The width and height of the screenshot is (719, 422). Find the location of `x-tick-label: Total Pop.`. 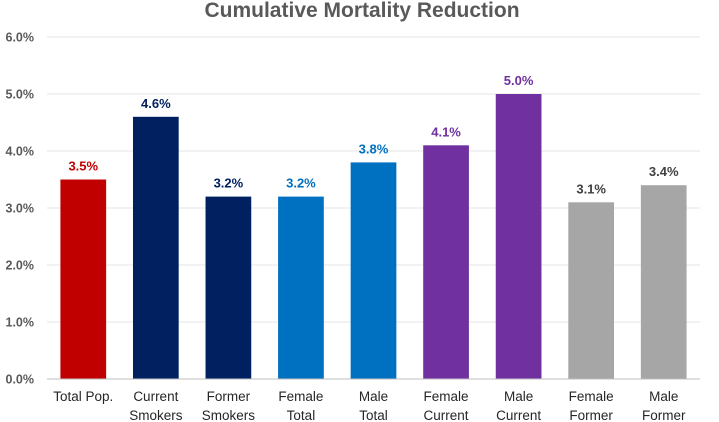

x-tick-label: Total Pop. is located at coordinates (83, 396).